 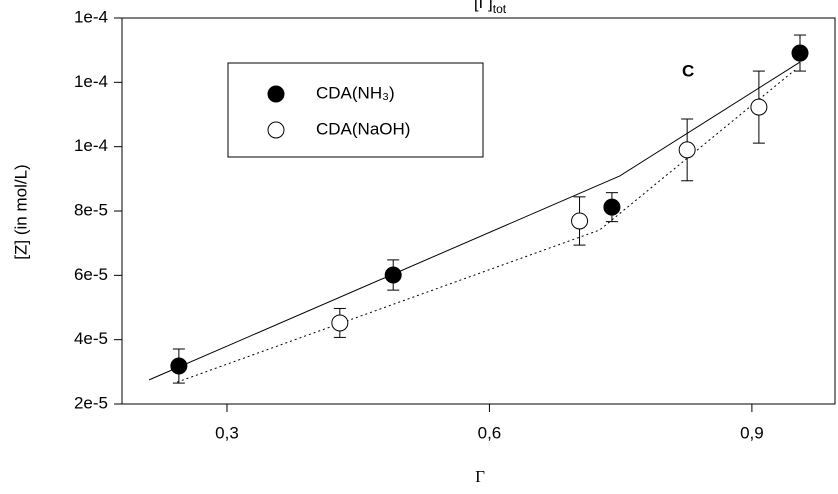 What do you see at coordinates (490, 432) in the screenshot?
I see `x-tick-label: 0,6` at bounding box center [490, 432].